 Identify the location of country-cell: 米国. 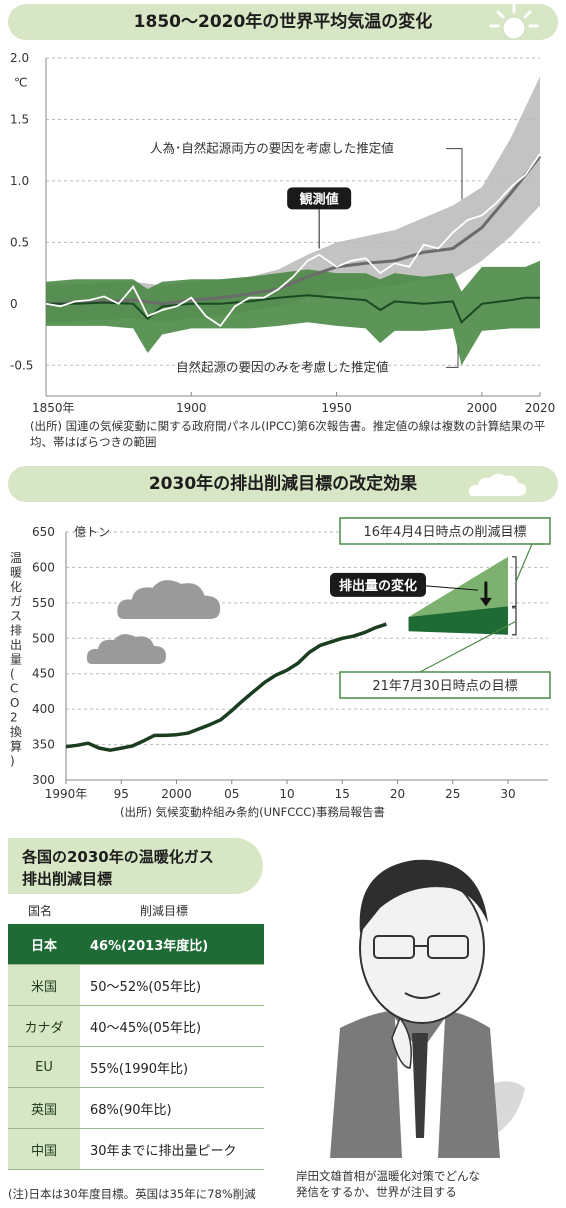
(44, 985).